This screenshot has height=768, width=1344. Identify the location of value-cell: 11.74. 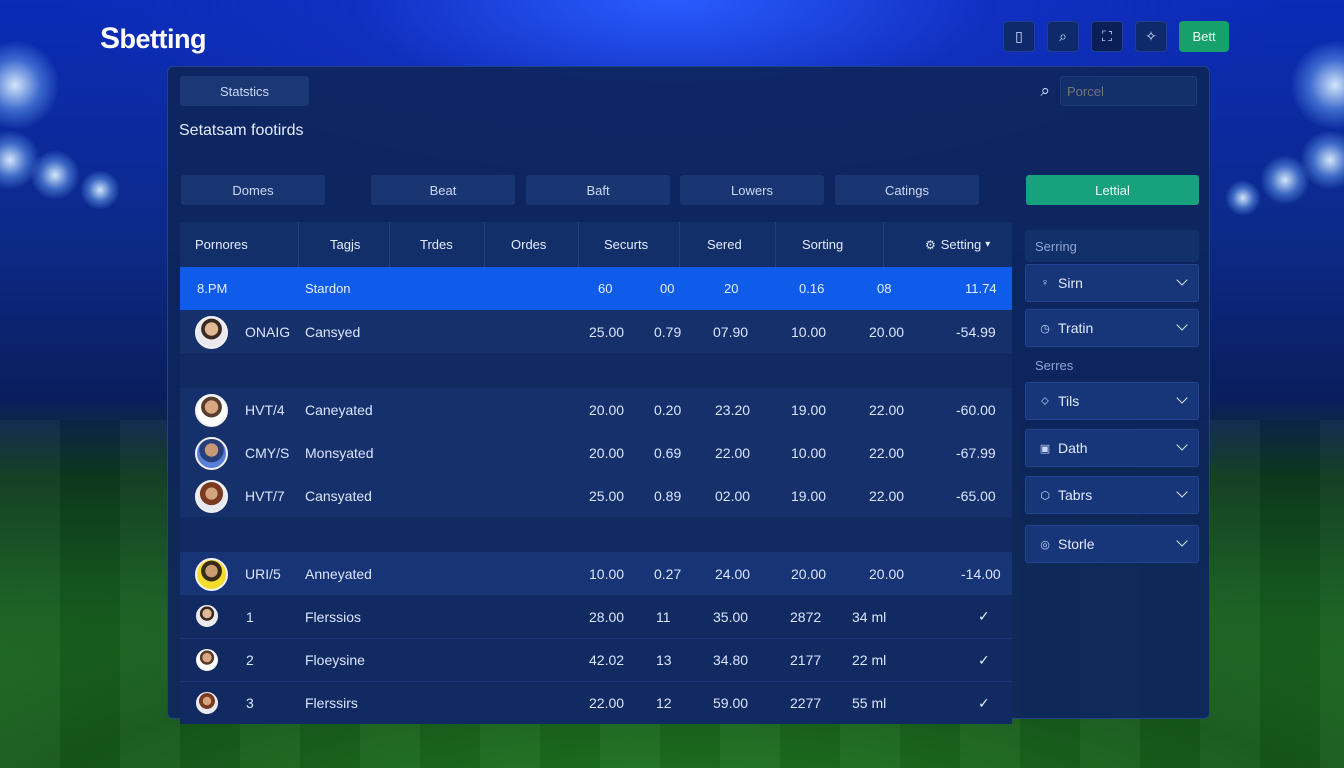
(981, 288).